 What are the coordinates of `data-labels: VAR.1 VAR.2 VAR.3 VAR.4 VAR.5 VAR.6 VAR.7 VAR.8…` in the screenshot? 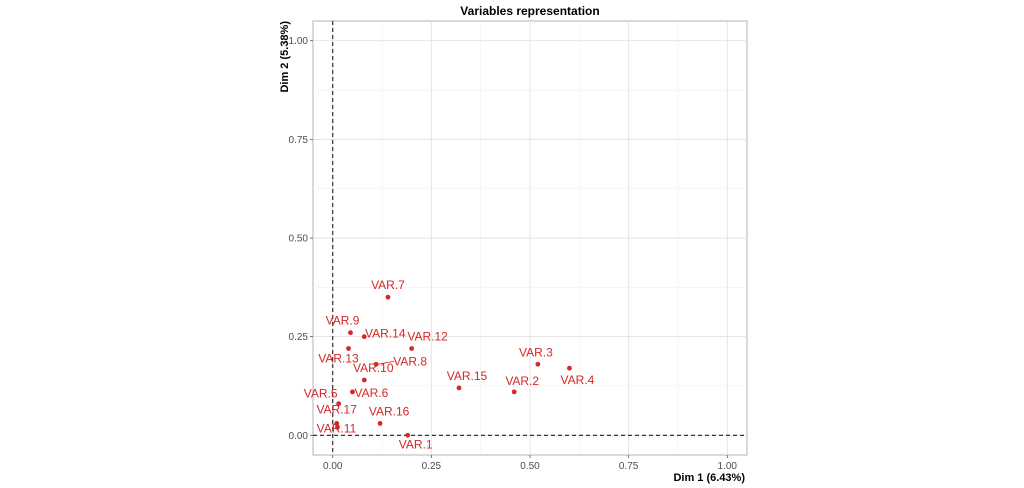 It's located at (449, 364).